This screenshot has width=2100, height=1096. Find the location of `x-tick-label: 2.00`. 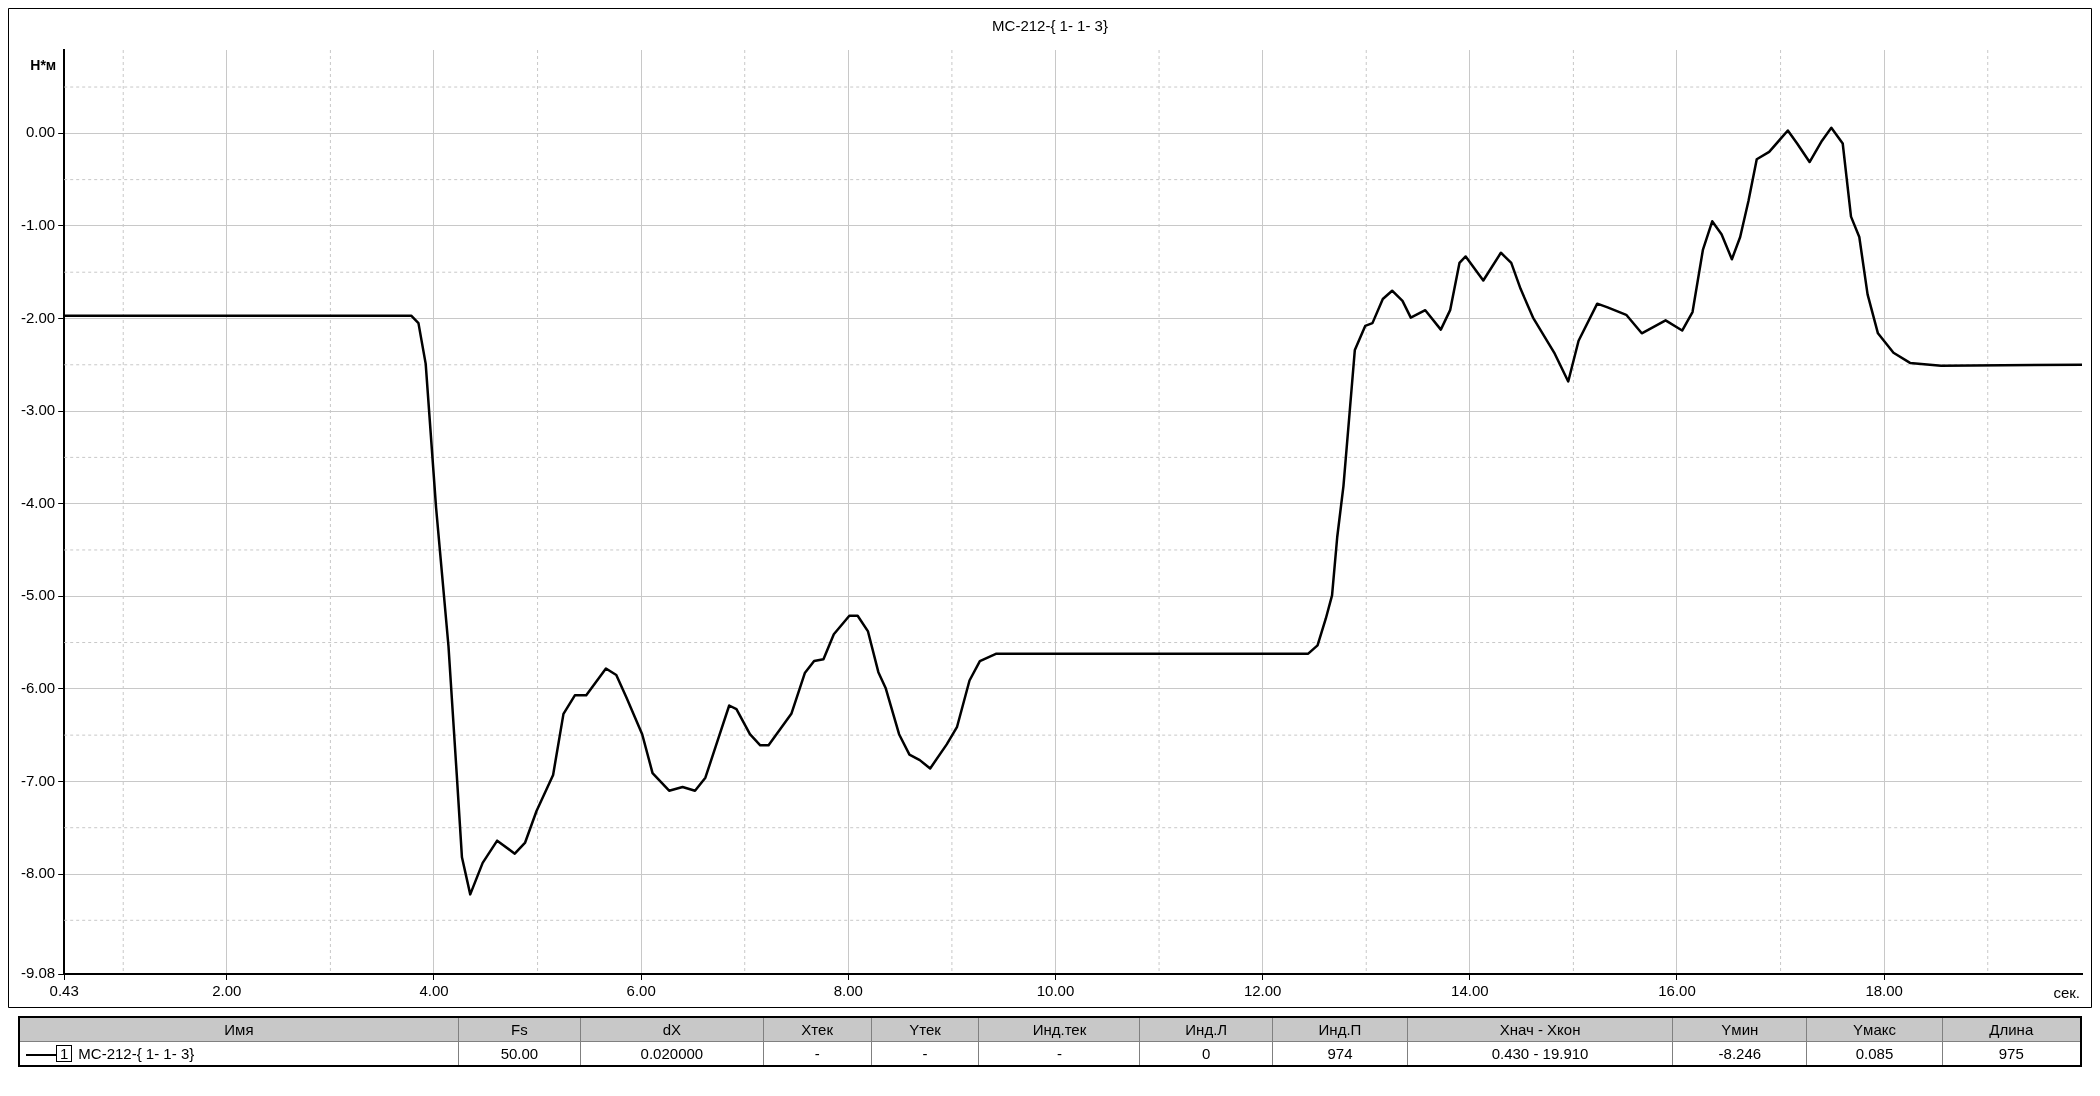

x-tick-label: 2.00 is located at coordinates (227, 991).